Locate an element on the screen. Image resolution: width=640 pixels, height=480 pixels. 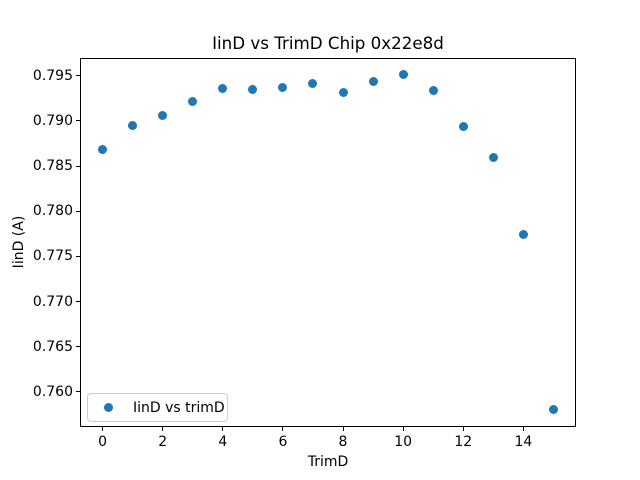
y-tick-label: 0.780 is located at coordinates (52, 211).